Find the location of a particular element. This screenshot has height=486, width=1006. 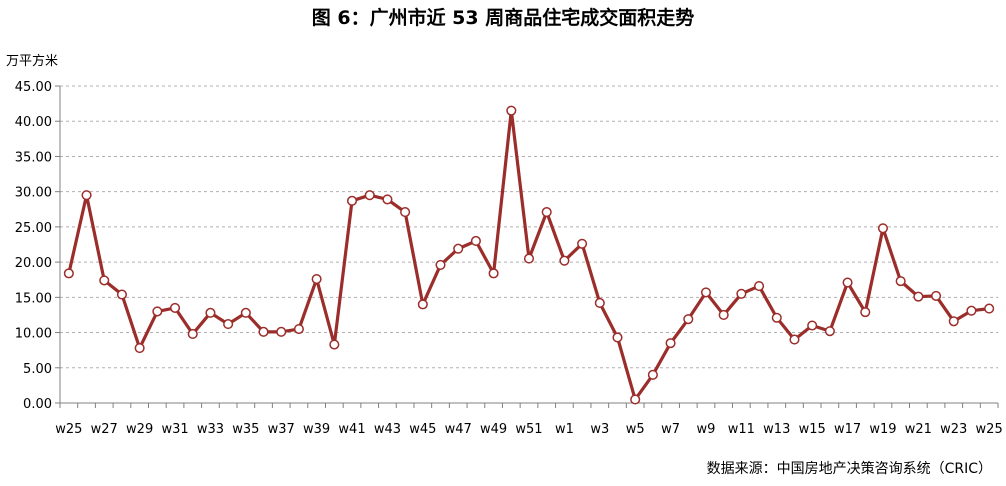

x-tick-label: w21 is located at coordinates (918, 429).